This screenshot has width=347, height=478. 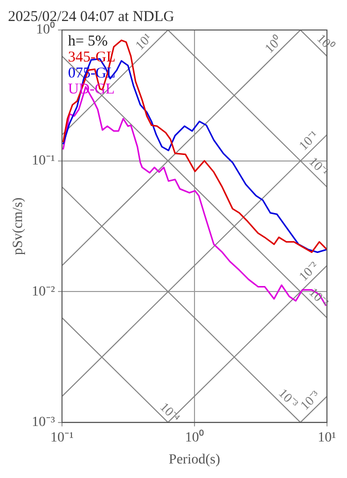 I want to click on annotation: 10⁻⁴, so click(x=170, y=412).